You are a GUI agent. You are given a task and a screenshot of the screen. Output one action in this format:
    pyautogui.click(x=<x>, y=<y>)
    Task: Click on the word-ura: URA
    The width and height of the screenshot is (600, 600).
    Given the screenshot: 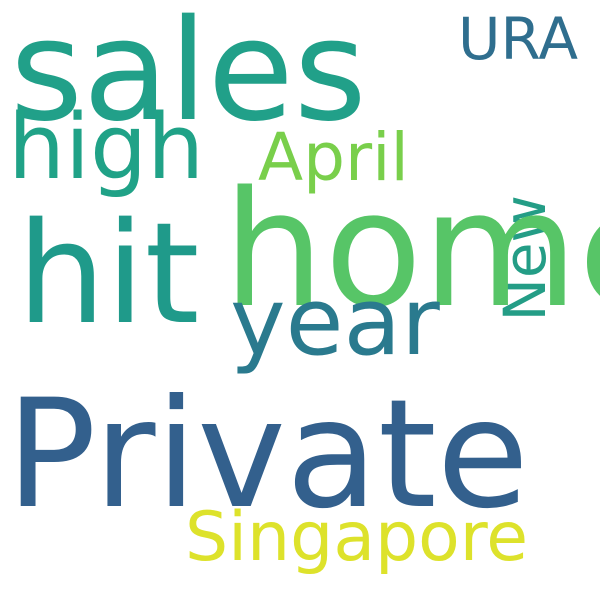 What is the action you would take?
    pyautogui.click(x=518, y=39)
    